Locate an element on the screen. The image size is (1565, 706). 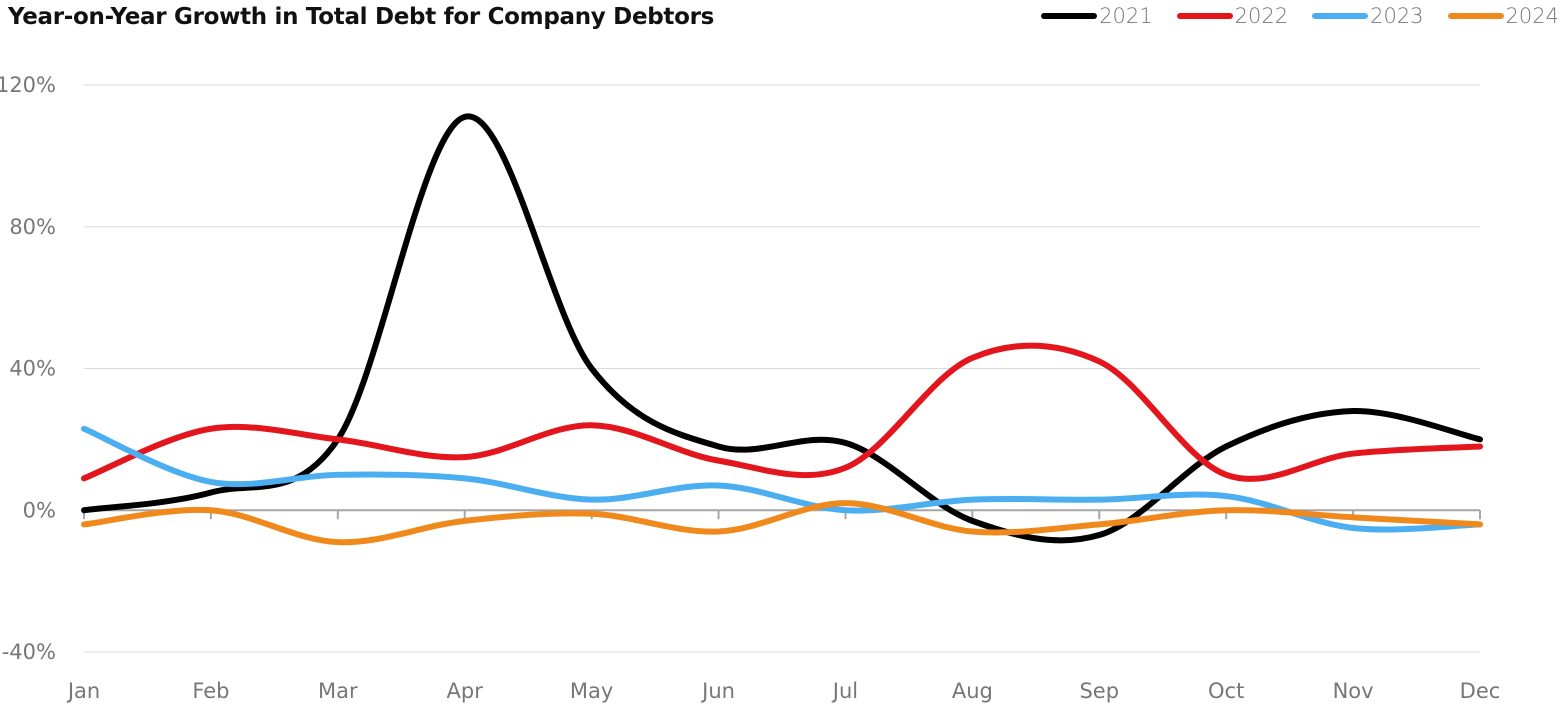
legend-label-2021: 2021 is located at coordinates (1126, 16).